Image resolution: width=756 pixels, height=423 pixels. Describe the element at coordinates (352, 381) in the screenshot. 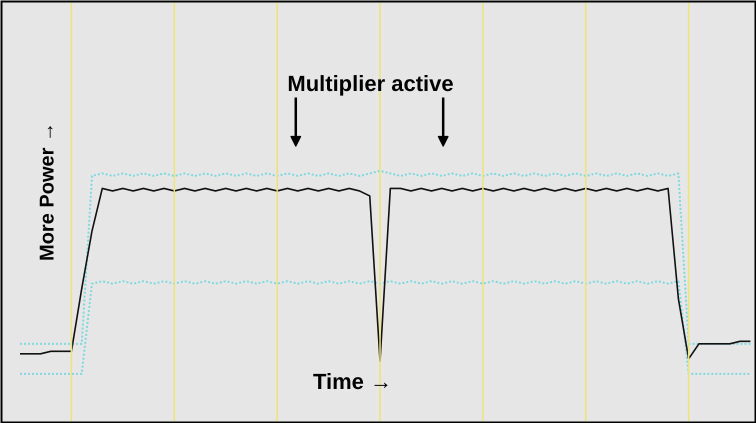

I see `x-axis-title: Time →` at that location.